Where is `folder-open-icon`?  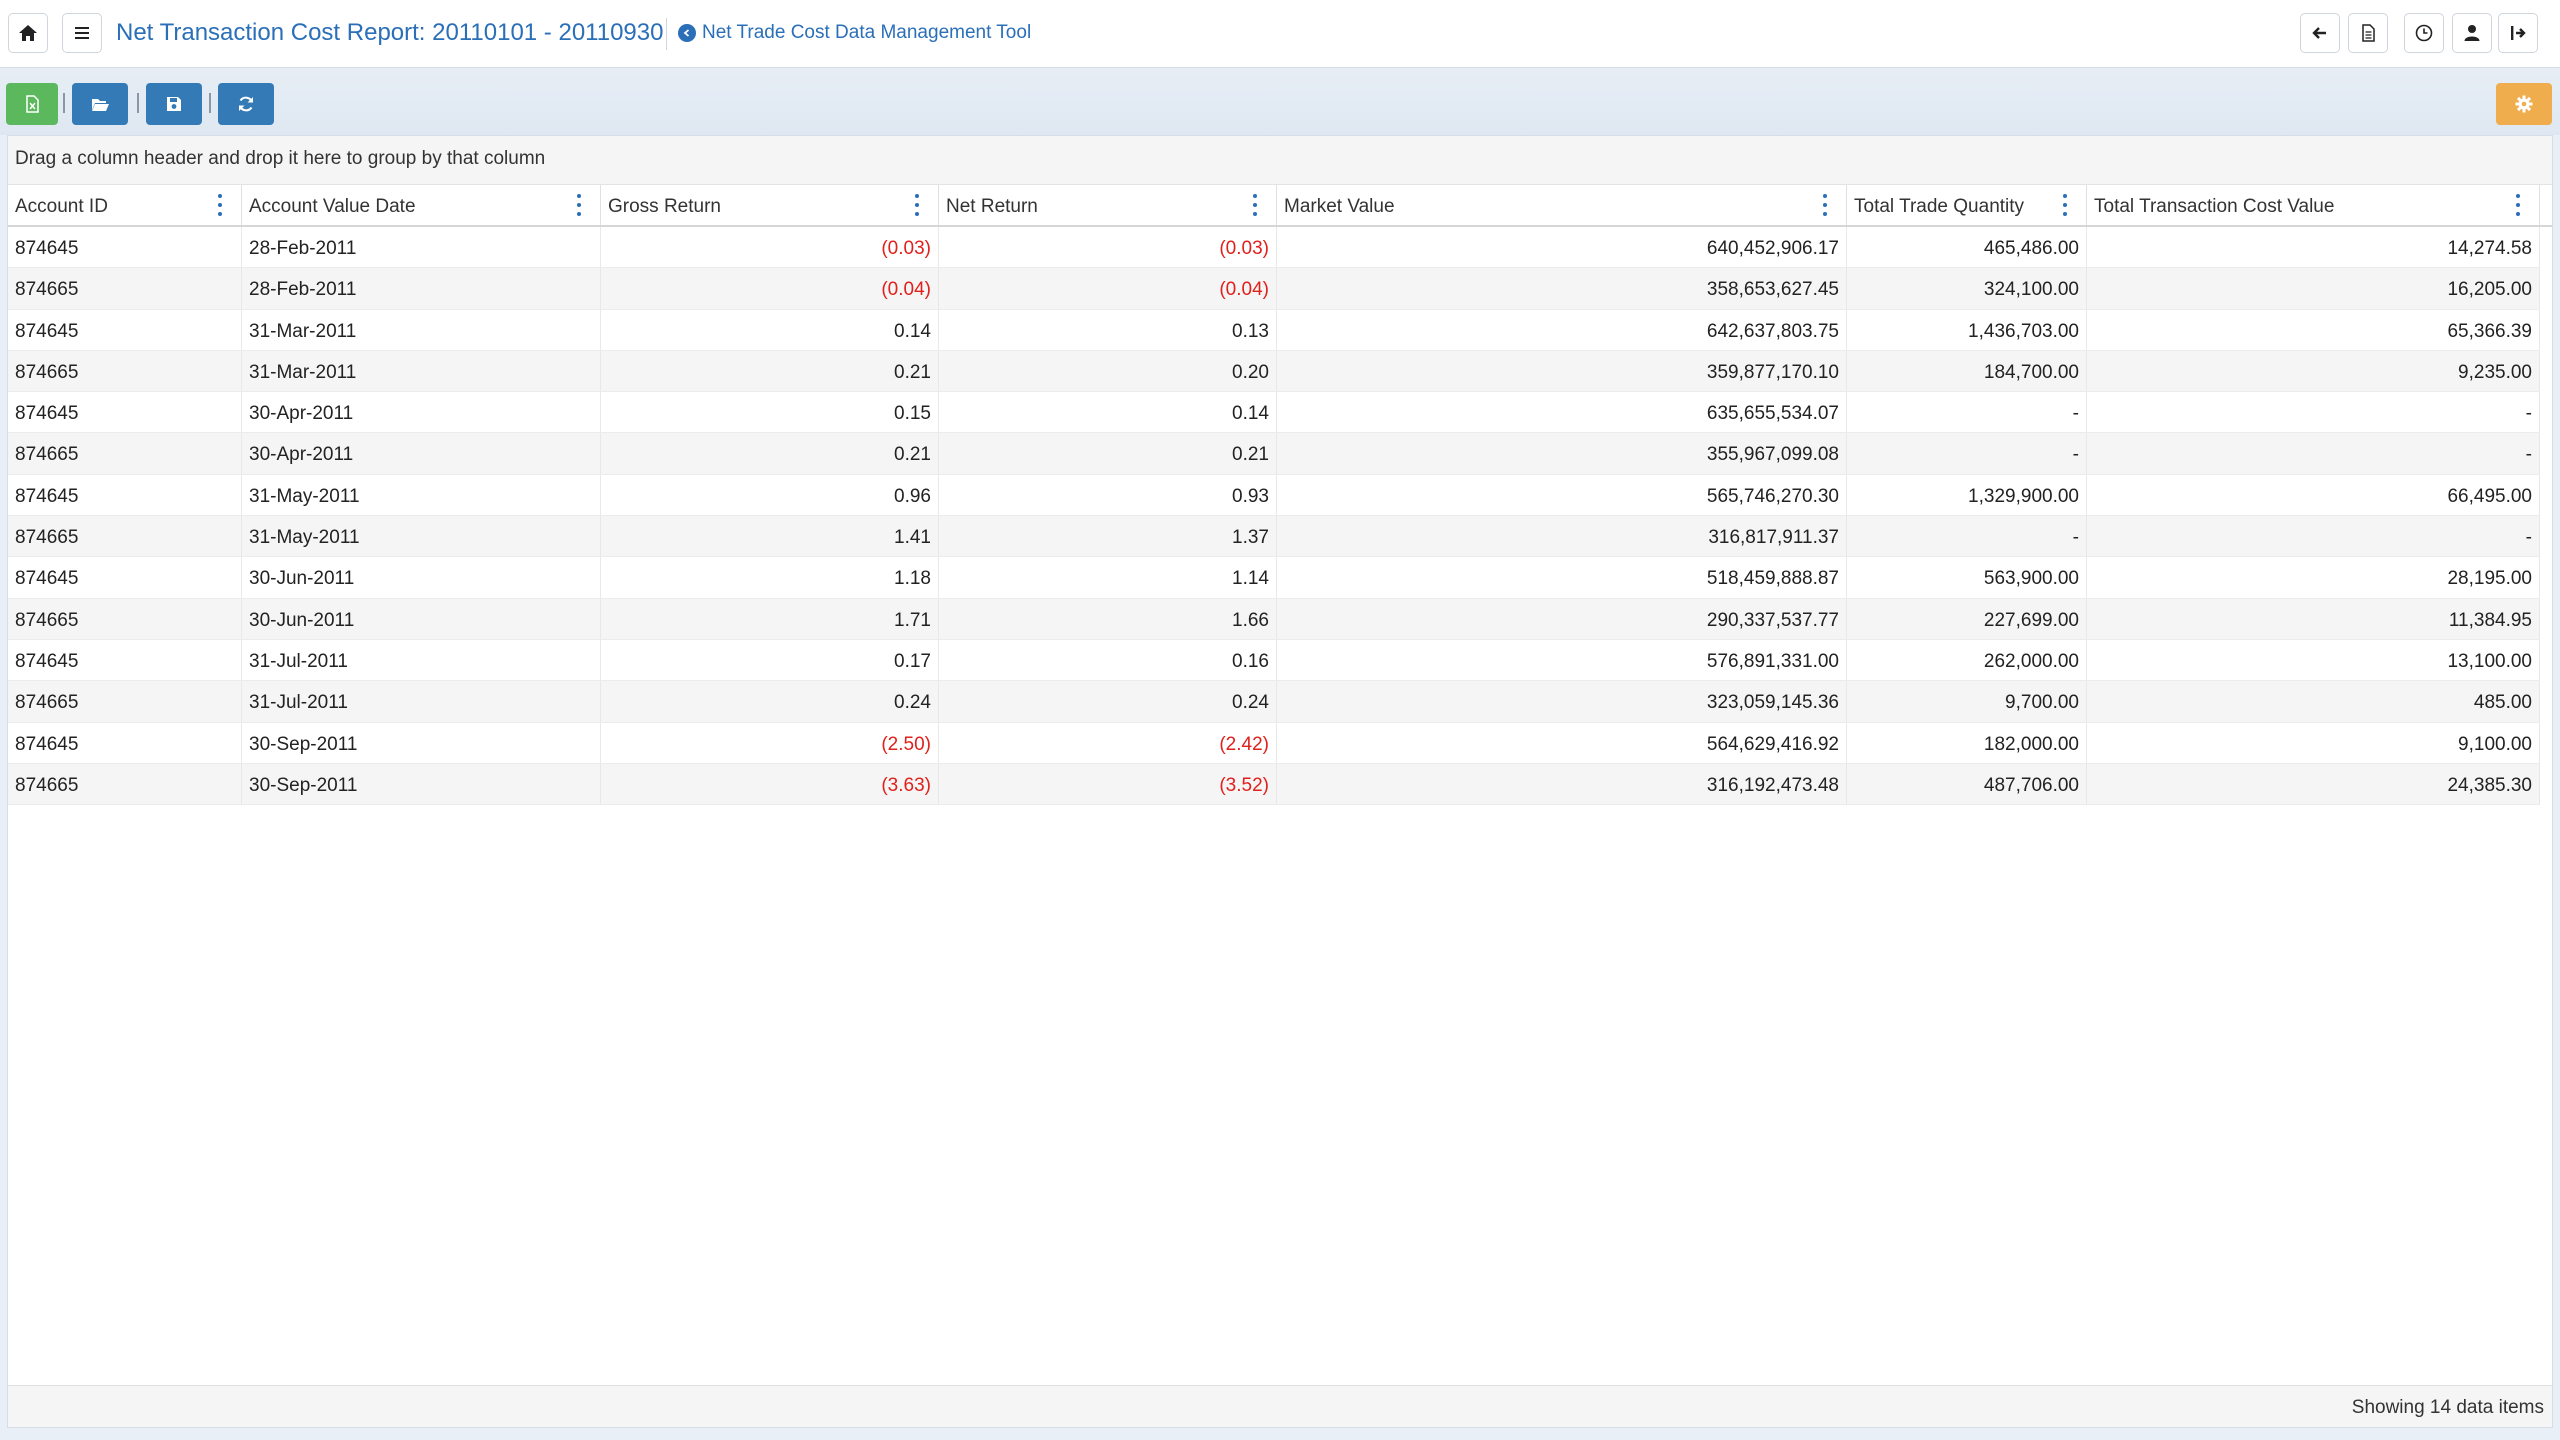
folder-open-icon is located at coordinates (100, 105).